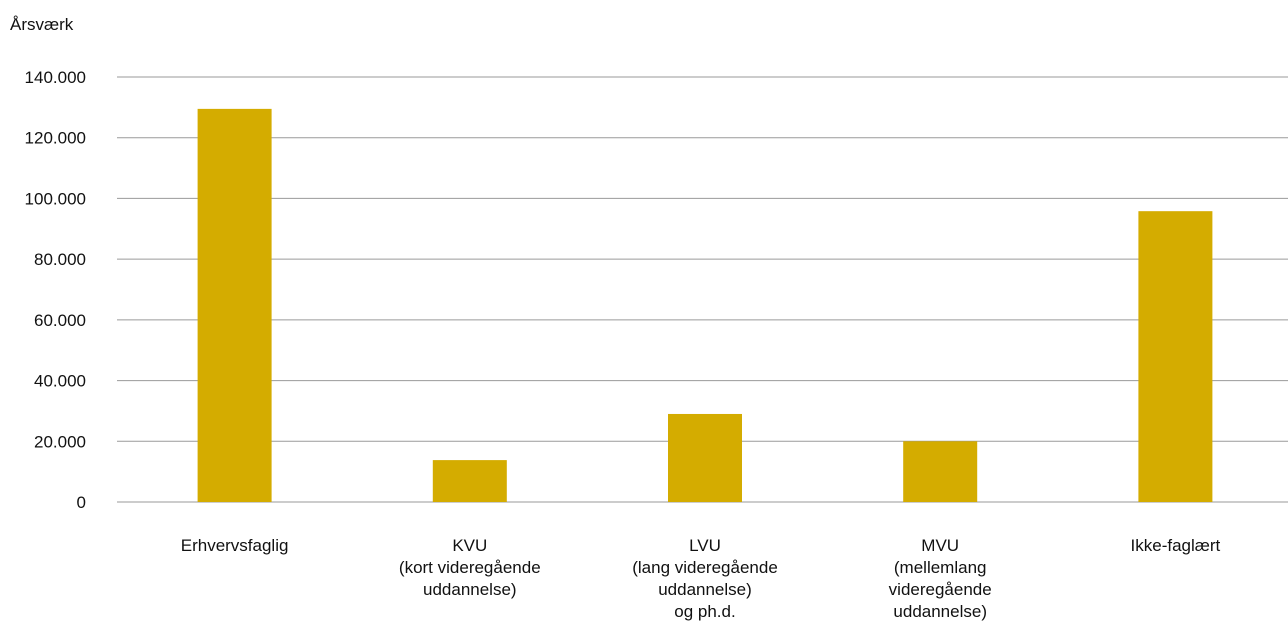  I want to click on category-label-line: (lang videregående, so click(705, 567).